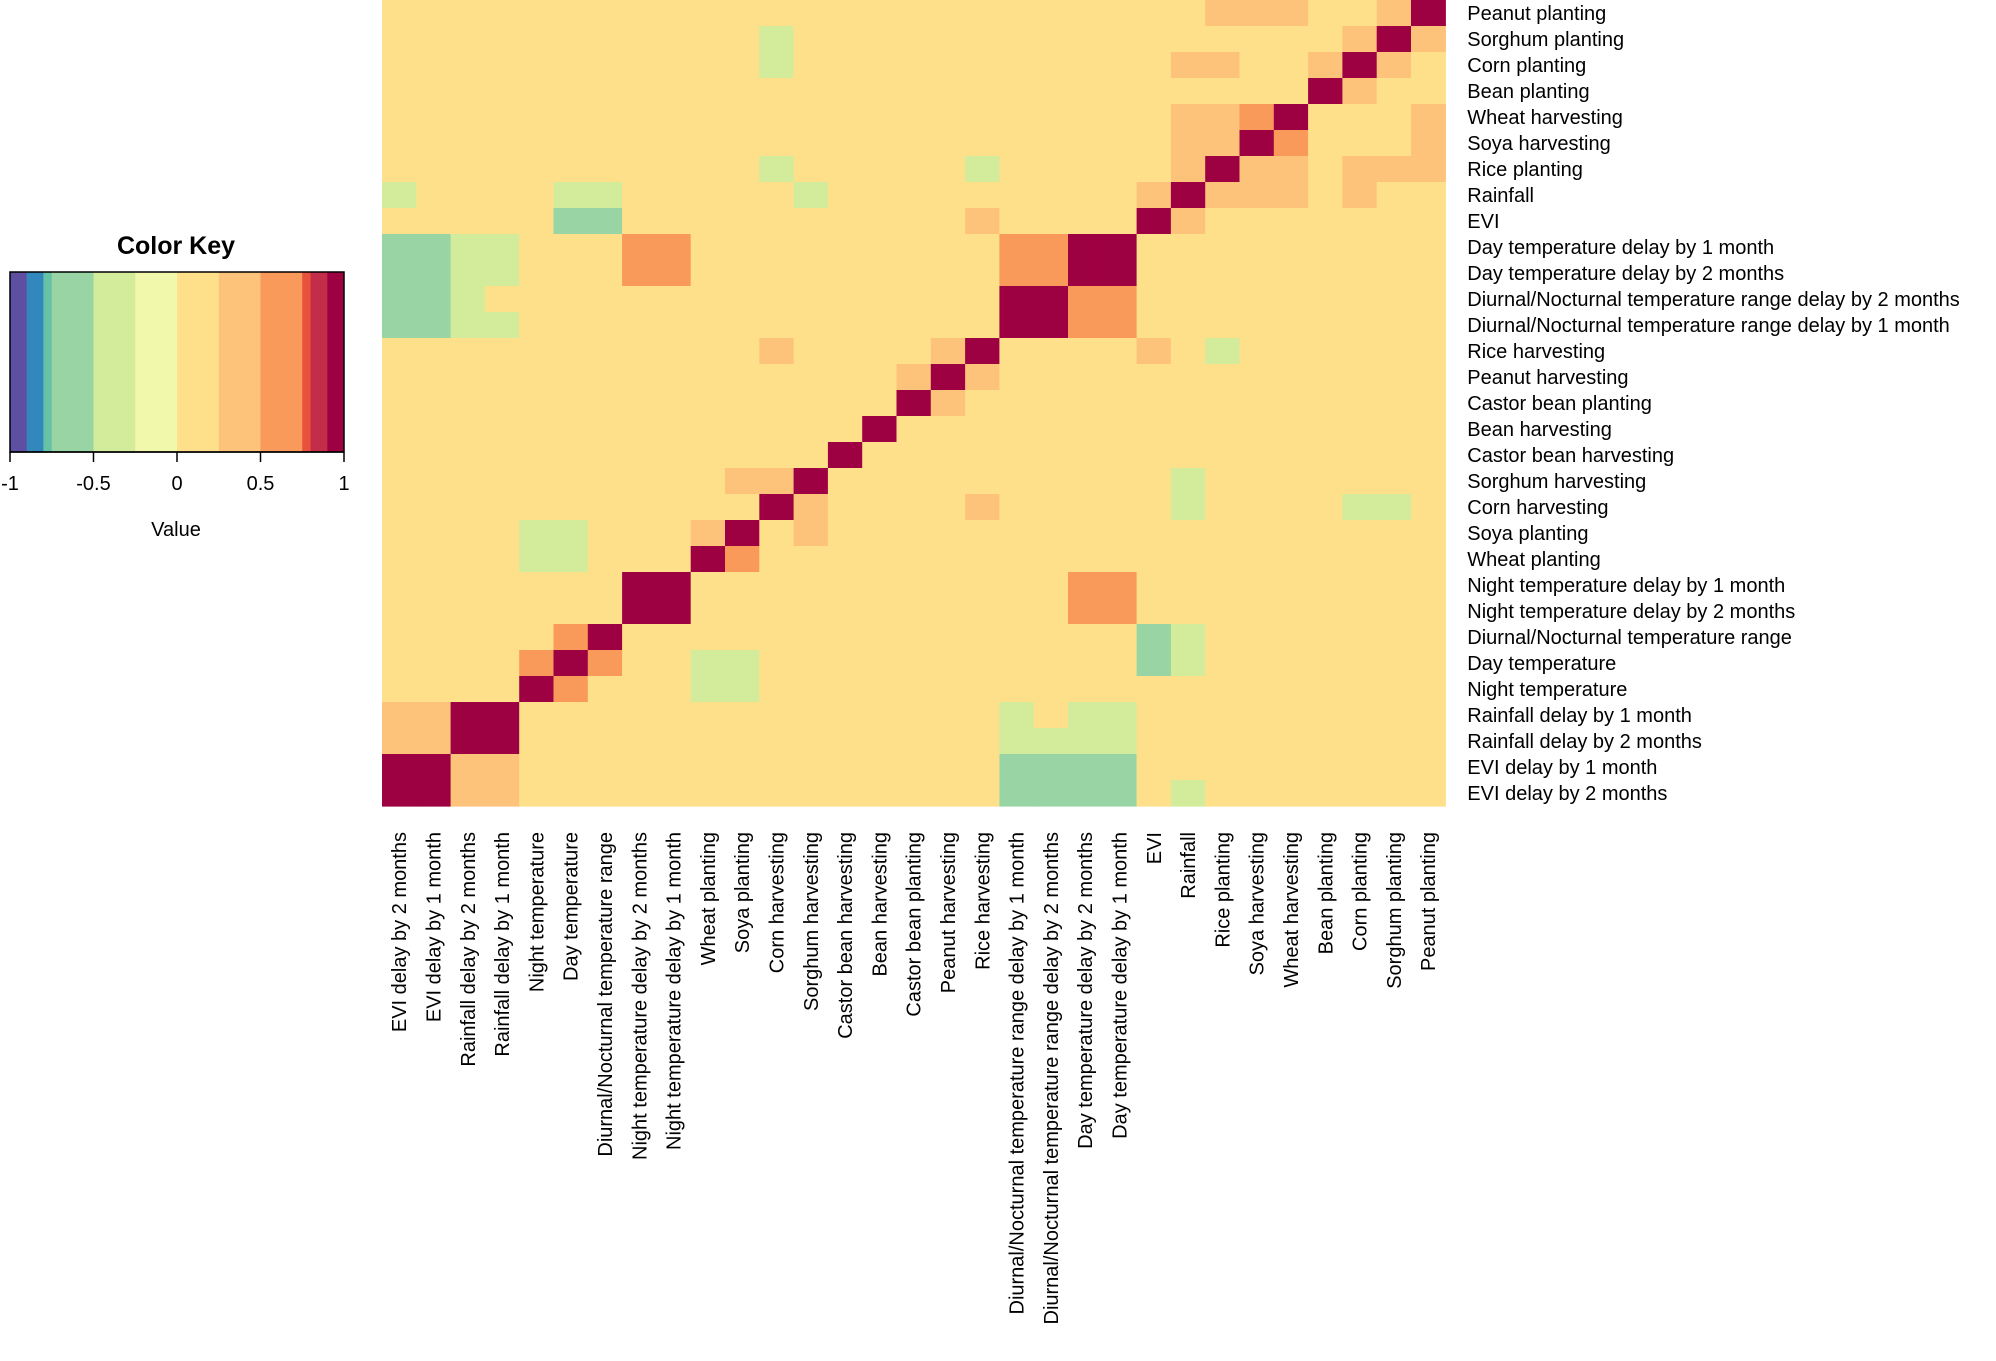  I want to click on column-label: EVI delay by 2 months, so click(400, 932).